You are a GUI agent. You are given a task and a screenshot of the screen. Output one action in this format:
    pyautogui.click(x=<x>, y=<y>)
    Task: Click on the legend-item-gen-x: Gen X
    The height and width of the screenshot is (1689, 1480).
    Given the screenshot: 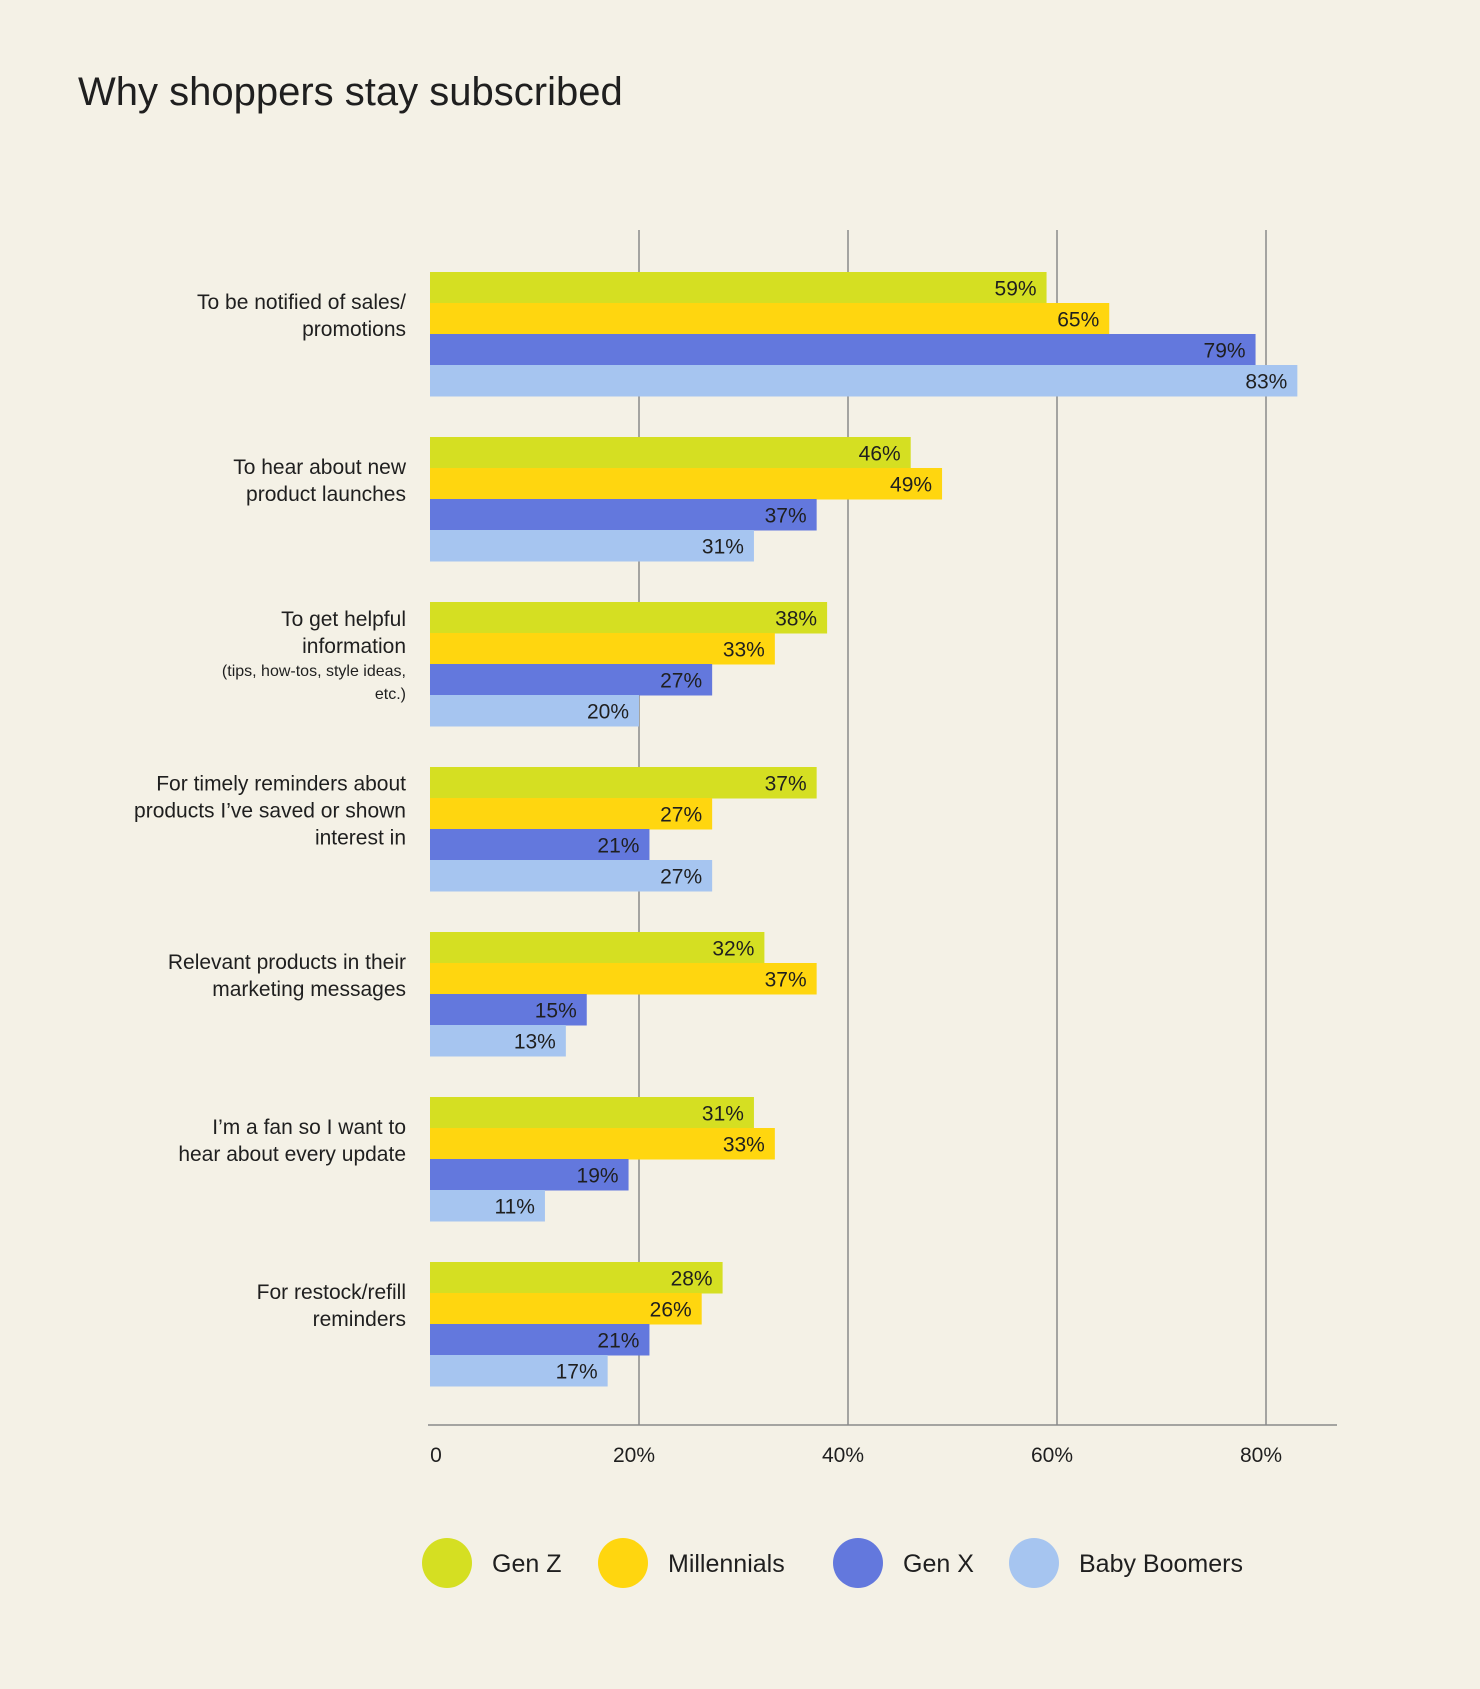 What is the action you would take?
    pyautogui.click(x=903, y=1563)
    